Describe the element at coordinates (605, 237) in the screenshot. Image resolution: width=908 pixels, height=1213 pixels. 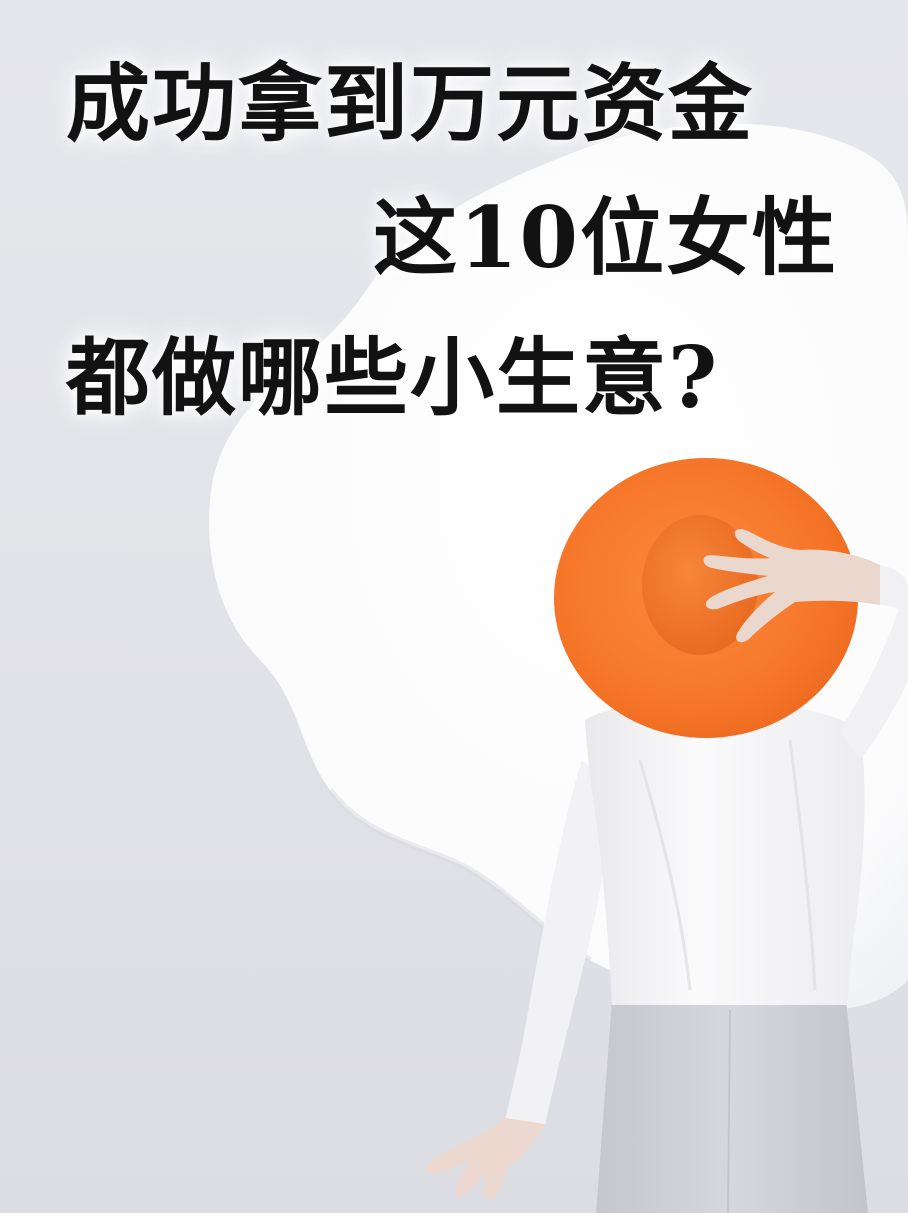
I see `headline-line-2: 这10位女性` at that location.